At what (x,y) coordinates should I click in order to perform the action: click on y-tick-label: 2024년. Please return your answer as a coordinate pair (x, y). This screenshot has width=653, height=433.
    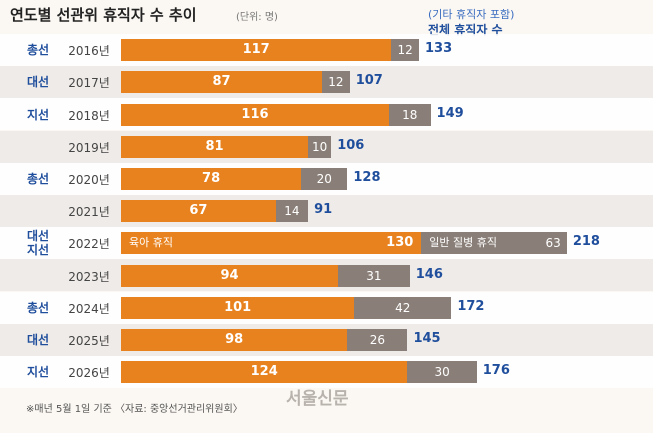
    Looking at the image, I should click on (89, 308).